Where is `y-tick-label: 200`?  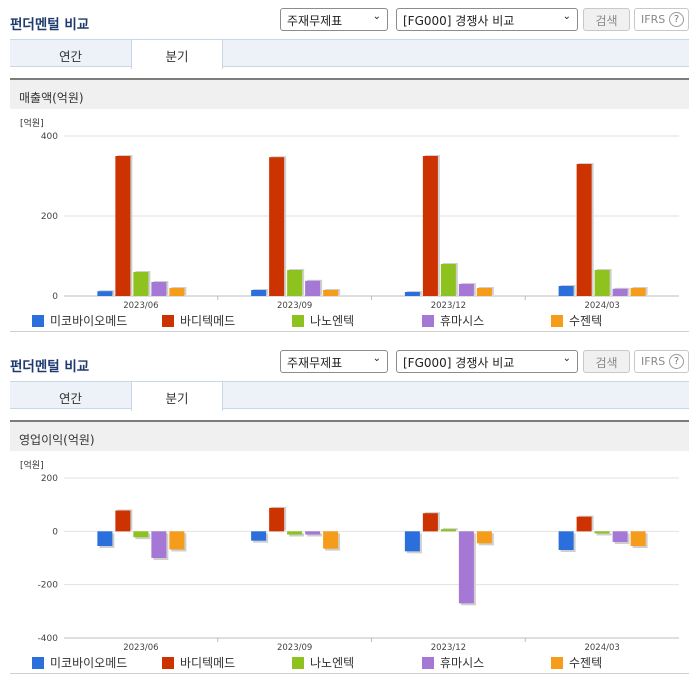
y-tick-label: 200 is located at coordinates (49, 217).